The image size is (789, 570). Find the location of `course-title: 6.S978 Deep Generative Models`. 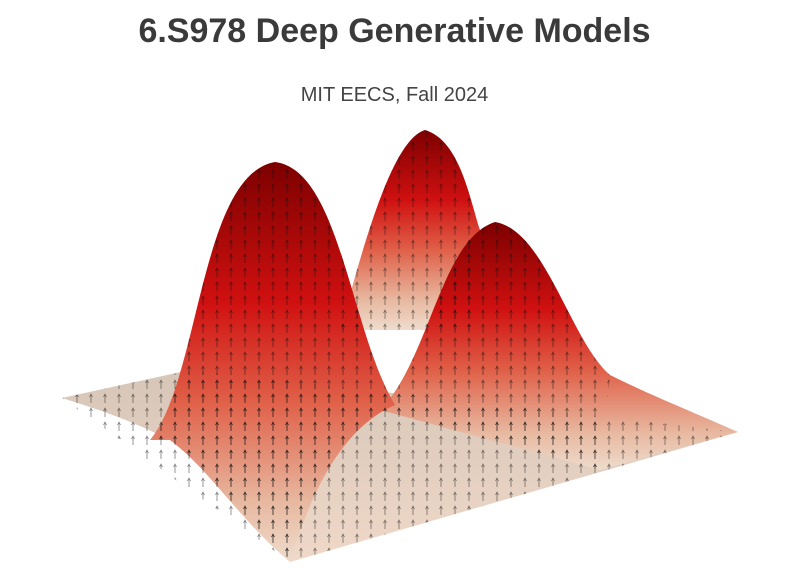

course-title: 6.S978 Deep Generative Models is located at coordinates (394, 31).